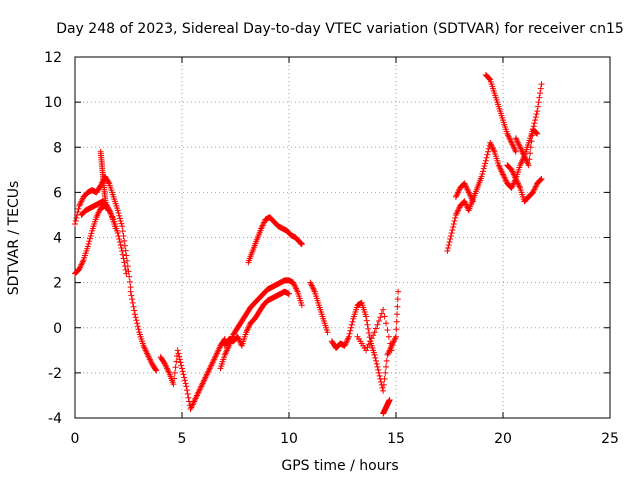 Image resolution: width=640 pixels, height=480 pixels. What do you see at coordinates (345, 439) in the screenshot?
I see `x-tick-labels: 0 5 10 15 20 25` at bounding box center [345, 439].